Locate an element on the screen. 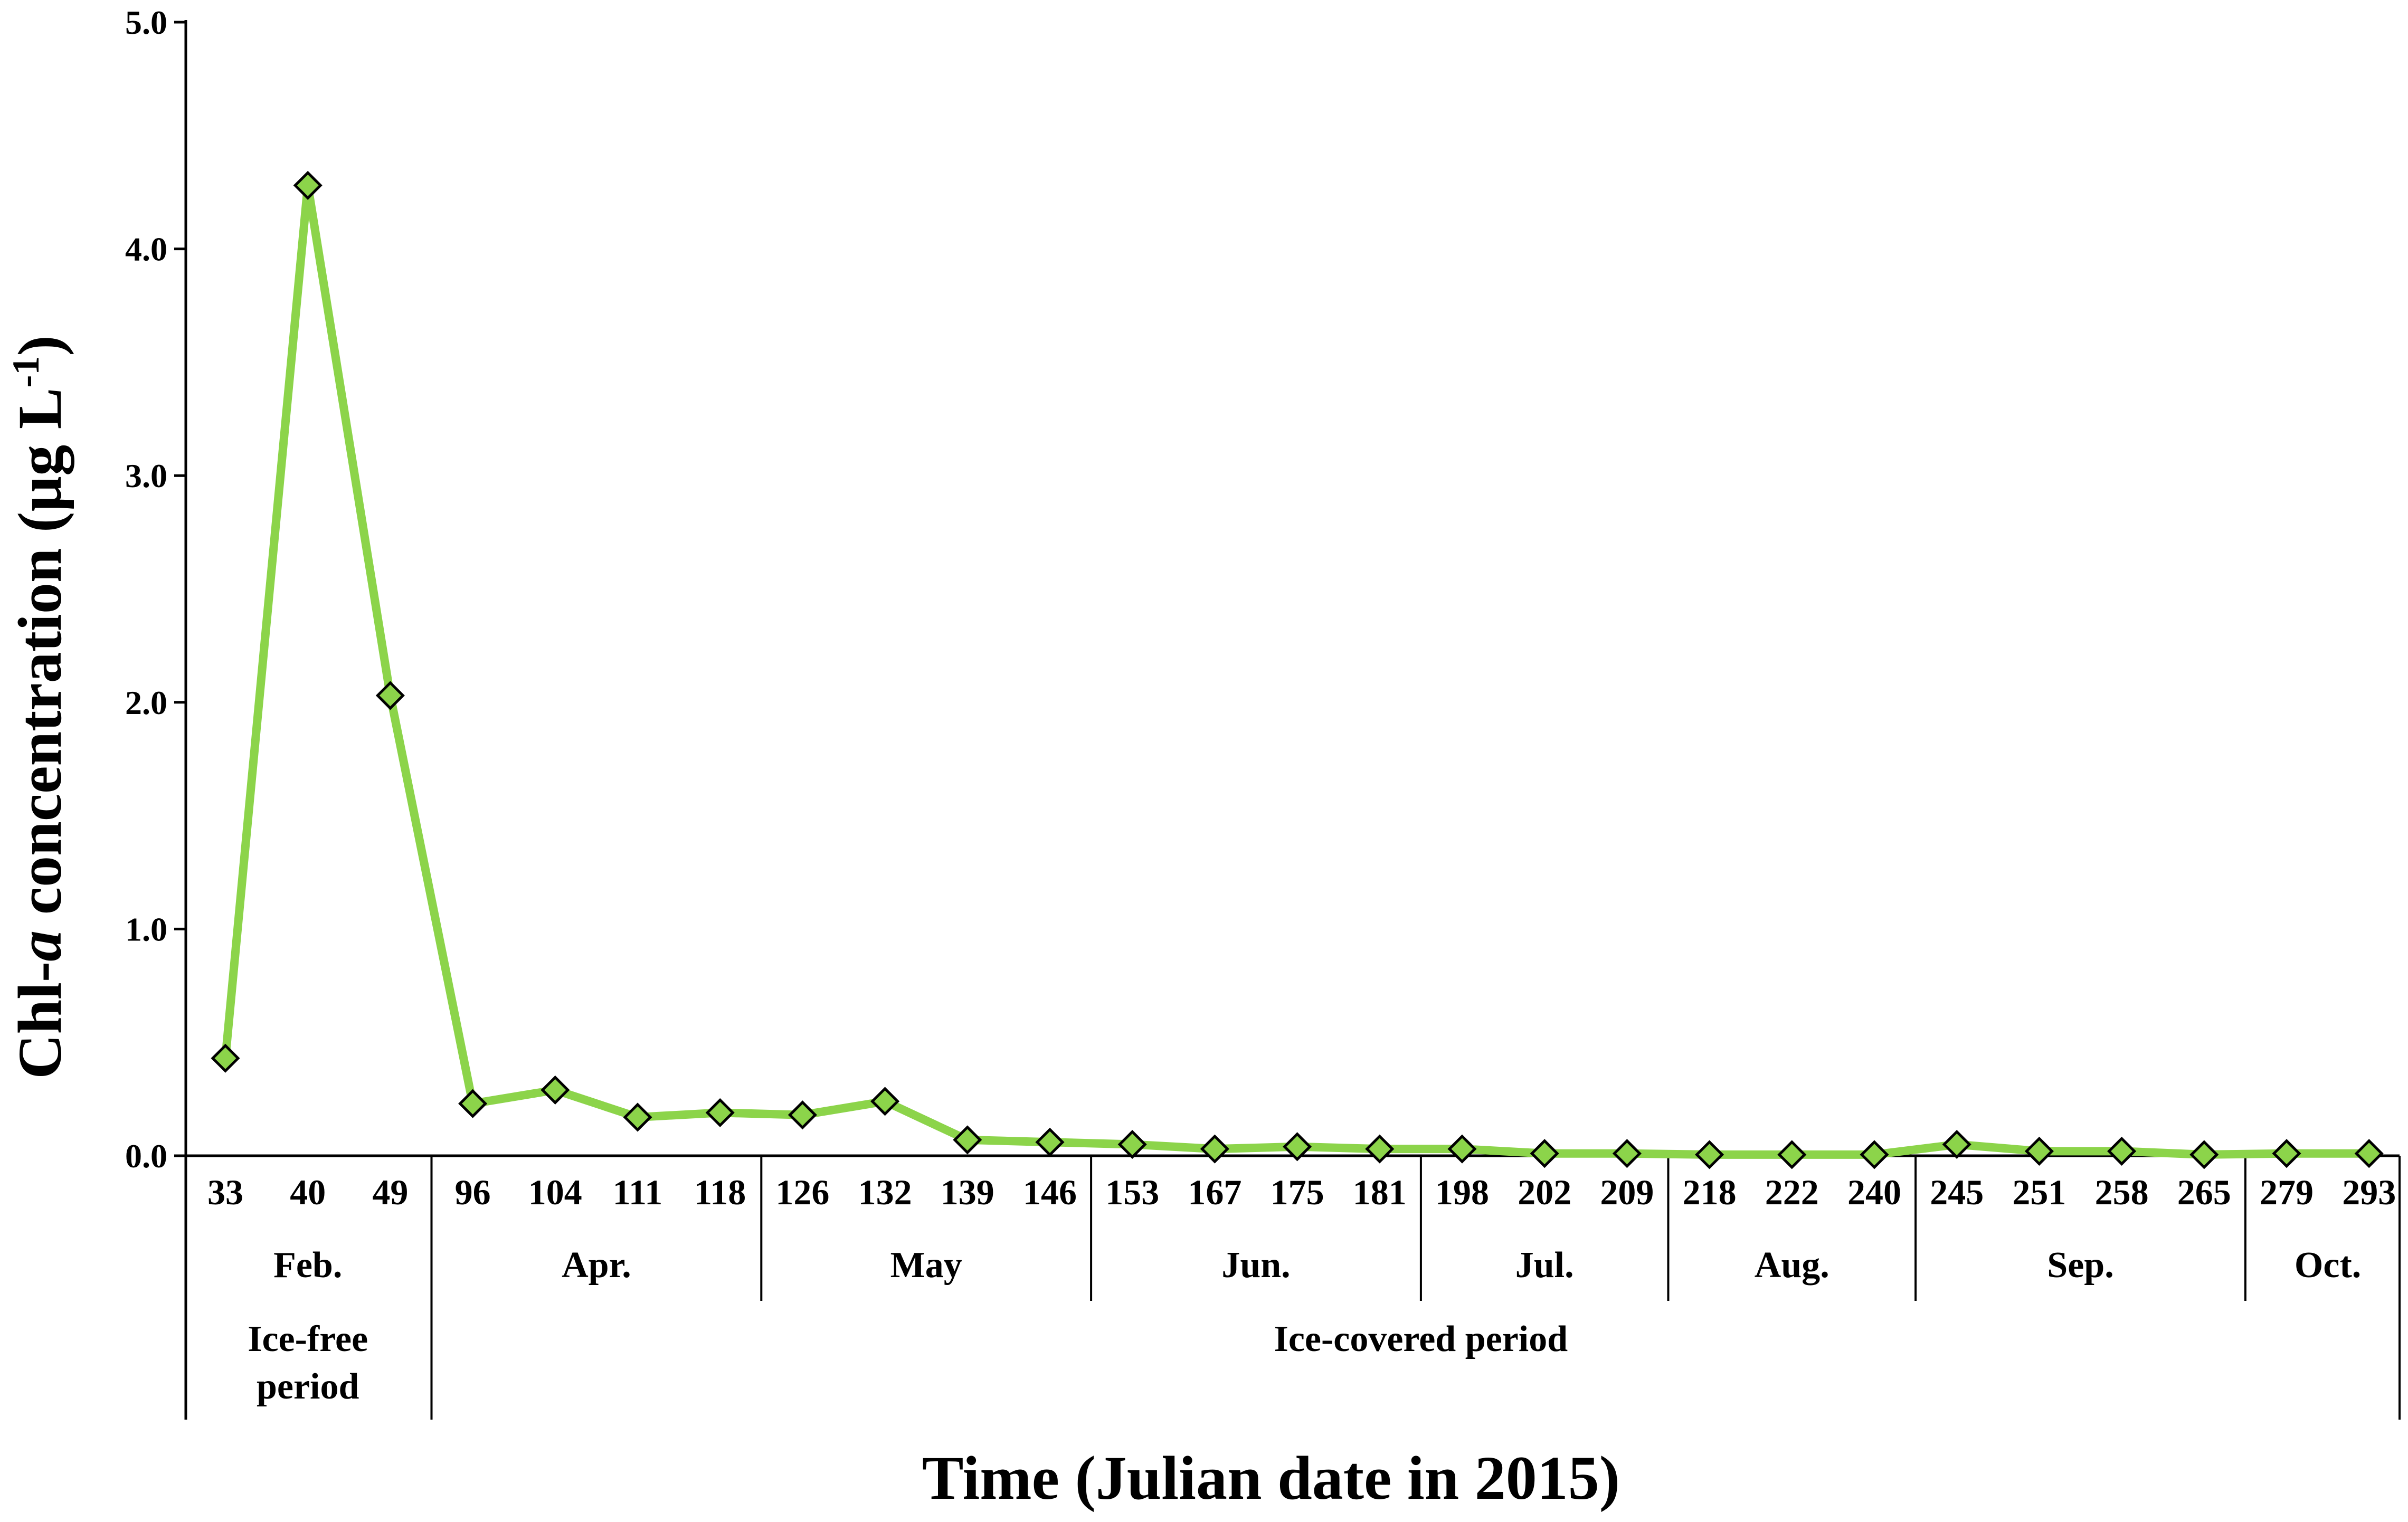 This screenshot has height=1522, width=2408. month-label: Jul. is located at coordinates (1544, 1265).